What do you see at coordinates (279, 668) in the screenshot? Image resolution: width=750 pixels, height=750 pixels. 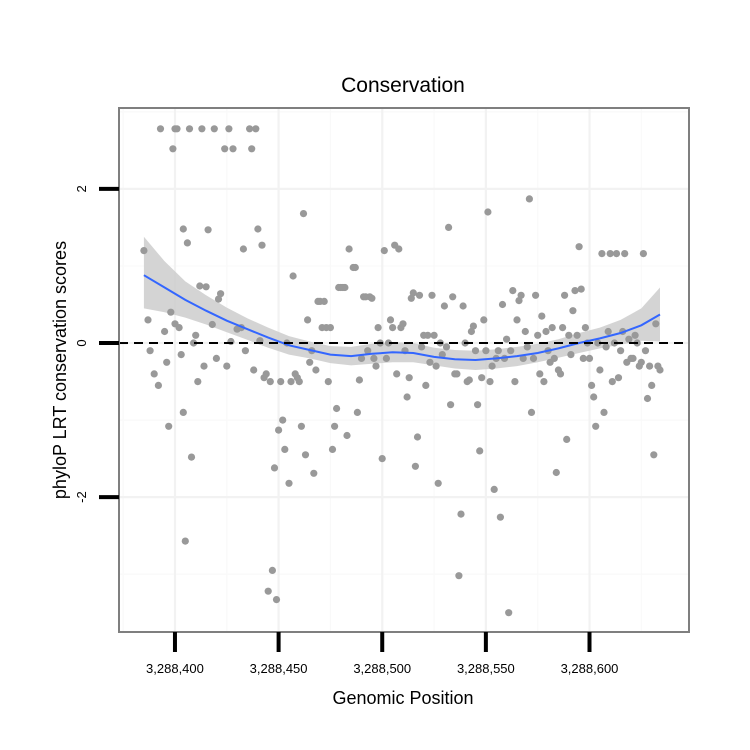 I see `x-tick-label: 3,288,450` at bounding box center [279, 668].